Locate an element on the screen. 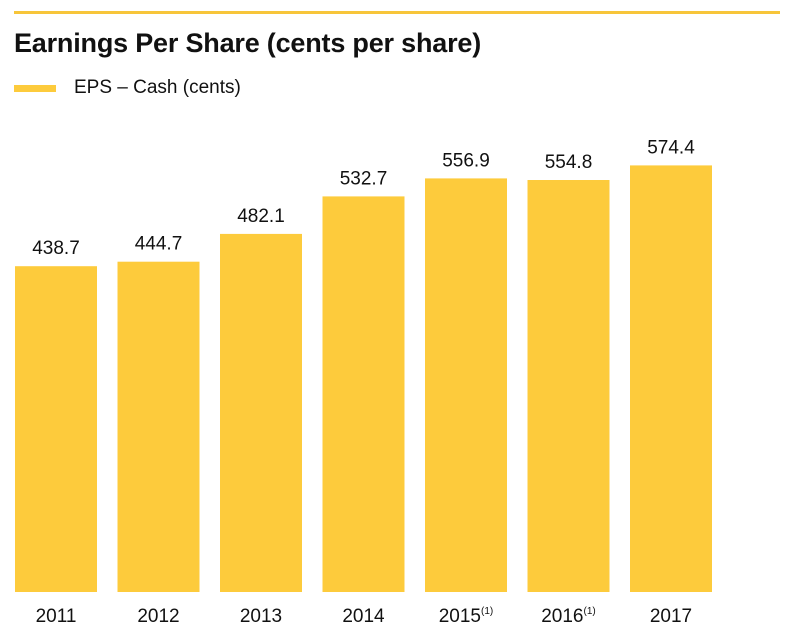 The image size is (788, 632). x-label-2015: 2015(1) is located at coordinates (466, 616).